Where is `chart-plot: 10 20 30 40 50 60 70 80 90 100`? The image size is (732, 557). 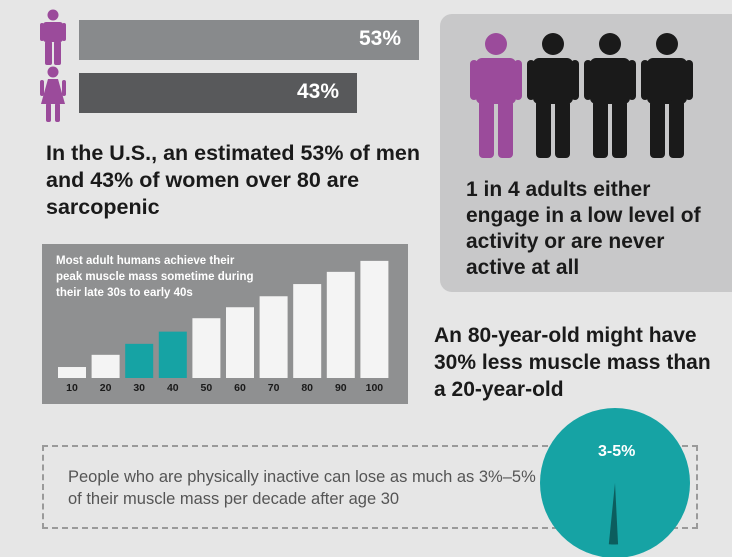 chart-plot: 10 20 30 40 50 60 70 80 90 100 is located at coordinates (223, 327).